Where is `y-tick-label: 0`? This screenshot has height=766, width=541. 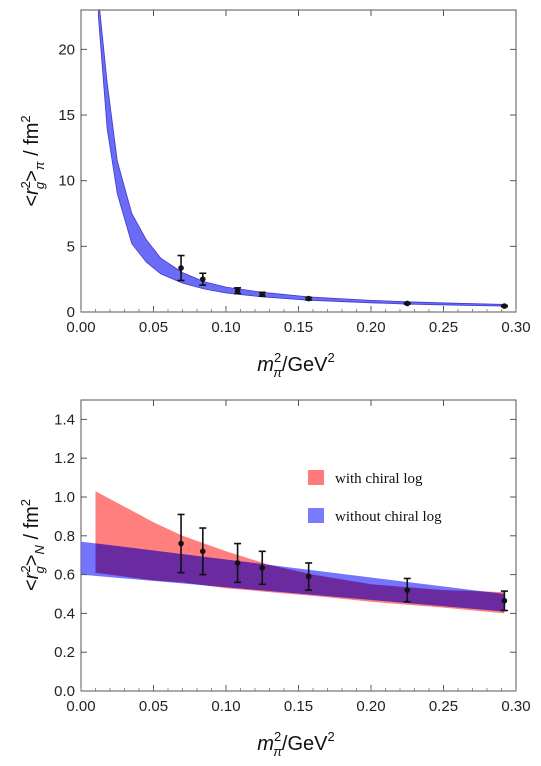
y-tick-label: 0 is located at coordinates (71, 312).